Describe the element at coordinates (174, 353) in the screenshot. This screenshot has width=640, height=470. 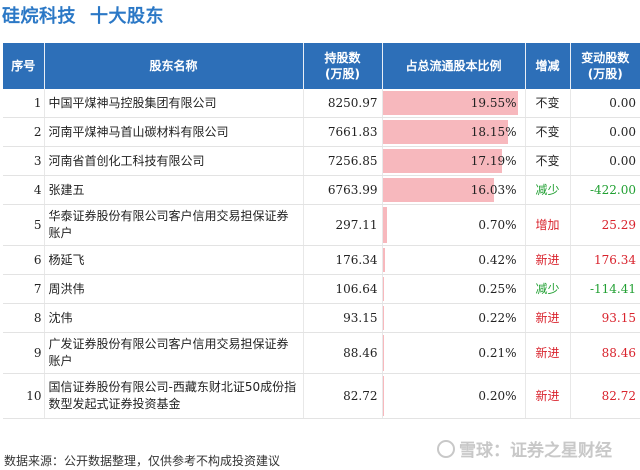
I see `holder-name-cell: 广发证券股份有限公司客户信用交易担保证券账户` at that location.